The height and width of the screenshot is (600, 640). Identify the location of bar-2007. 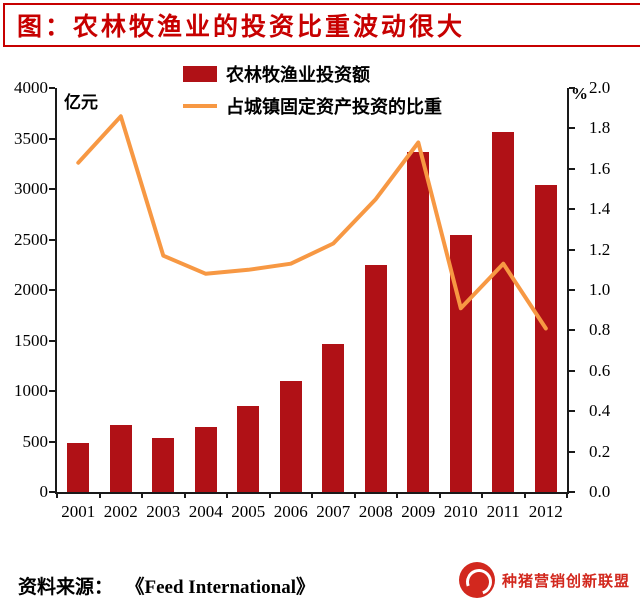
(333, 417).